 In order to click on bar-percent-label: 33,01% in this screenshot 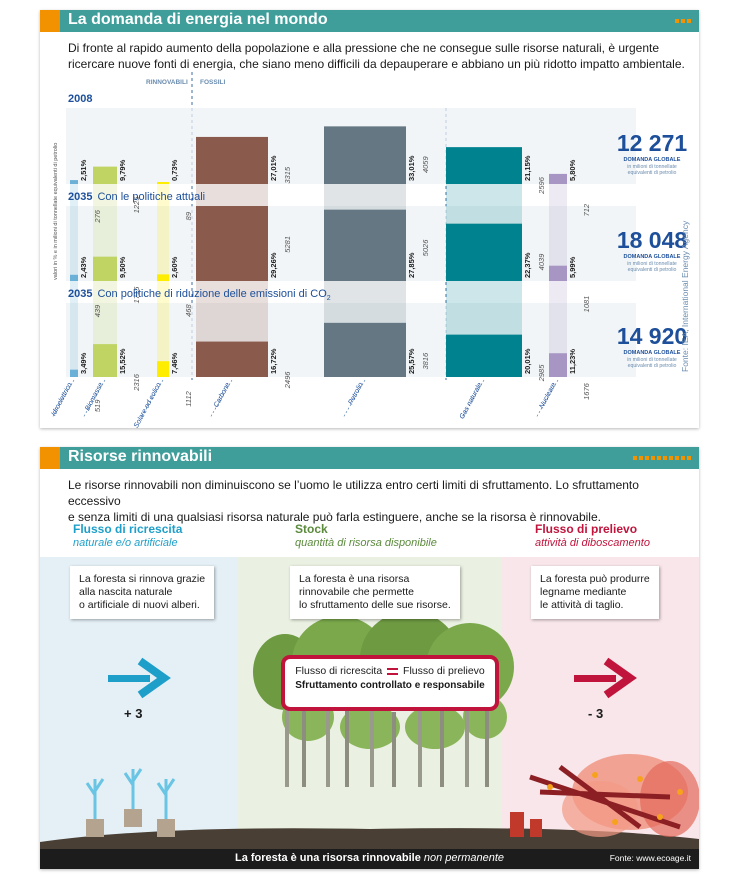, I will do `click(411, 168)`.